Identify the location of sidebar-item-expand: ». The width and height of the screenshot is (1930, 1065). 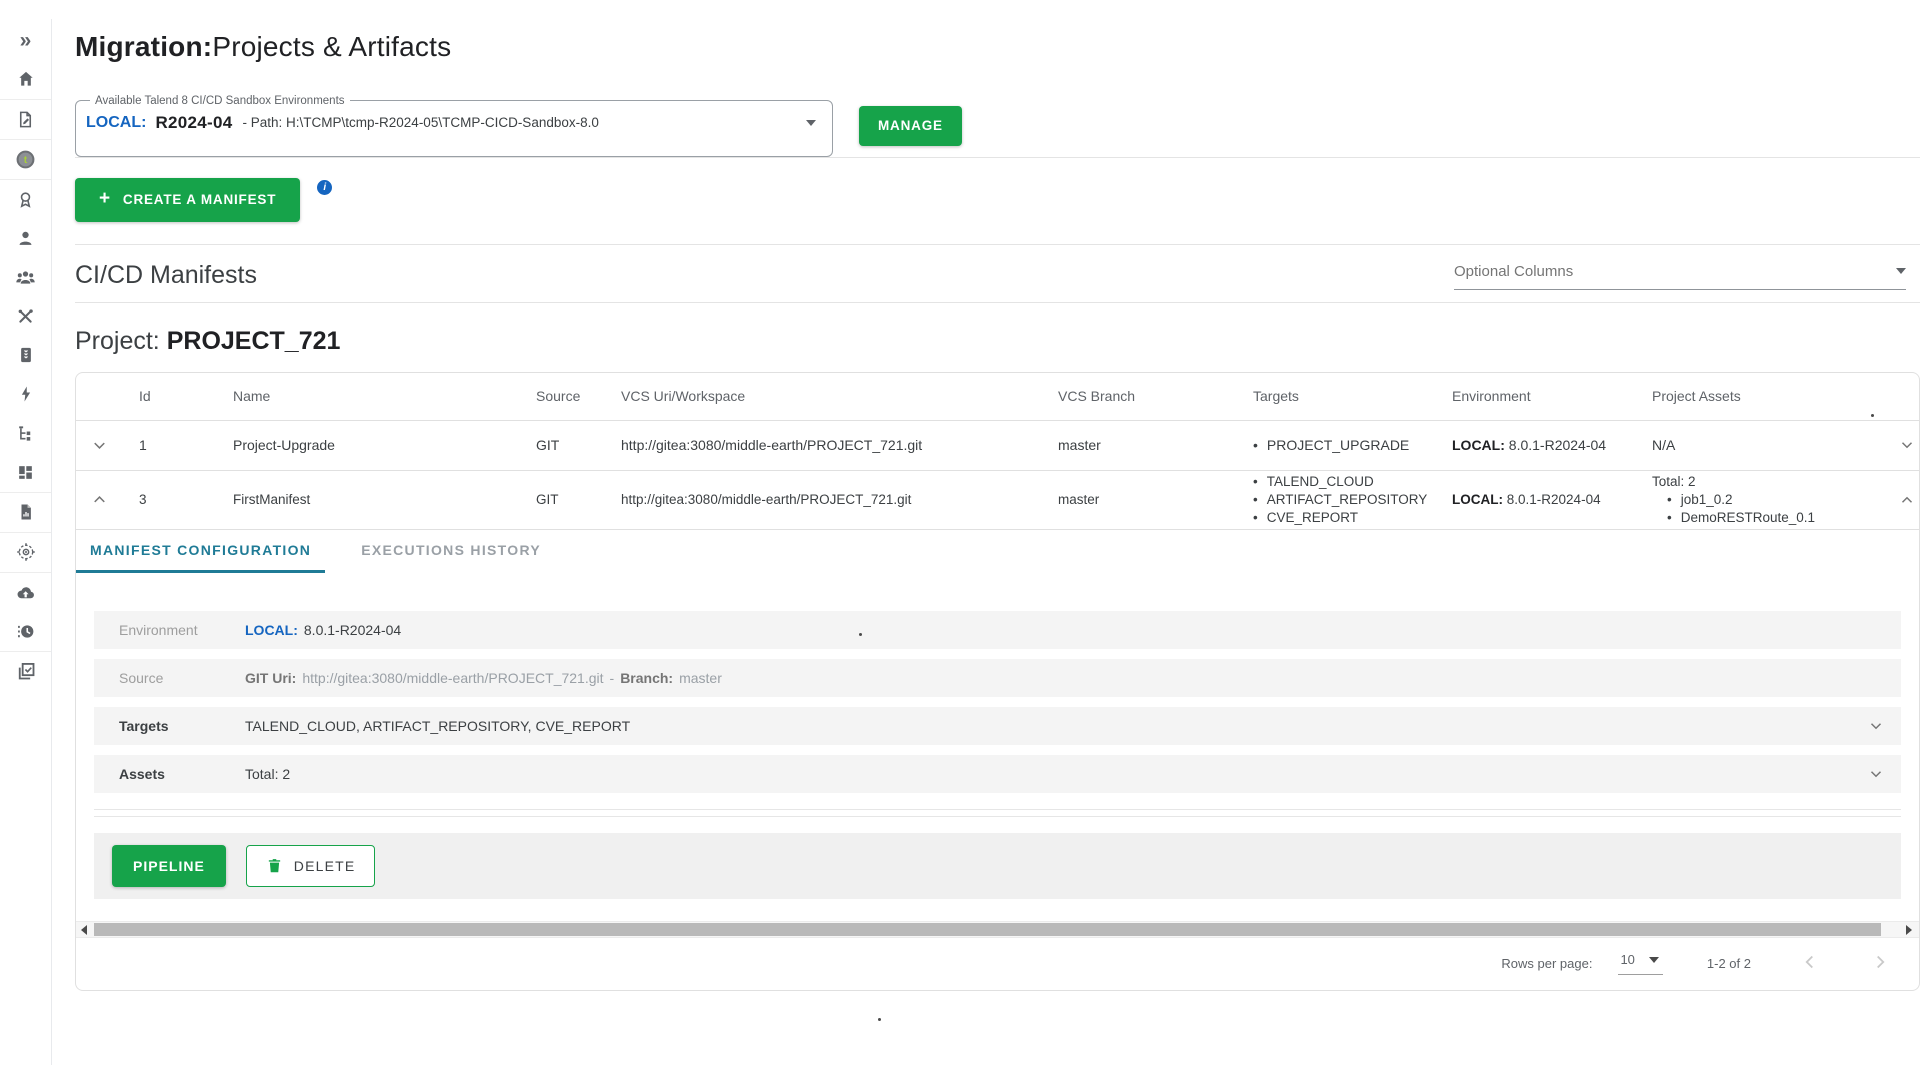
(25, 40).